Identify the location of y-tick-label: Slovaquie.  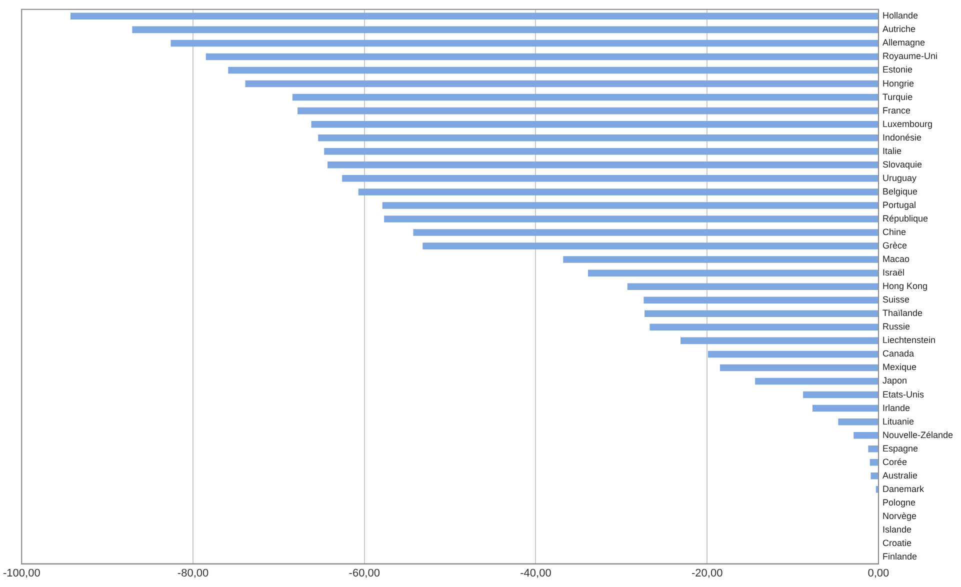
(902, 164).